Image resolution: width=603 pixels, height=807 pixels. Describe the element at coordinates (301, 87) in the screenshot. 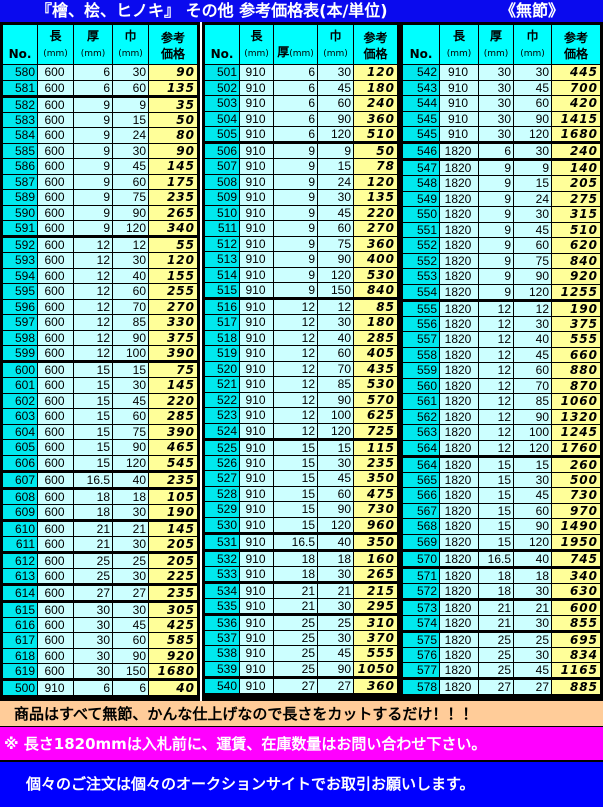

I see `table-row: 502 910 6 45 180` at that location.